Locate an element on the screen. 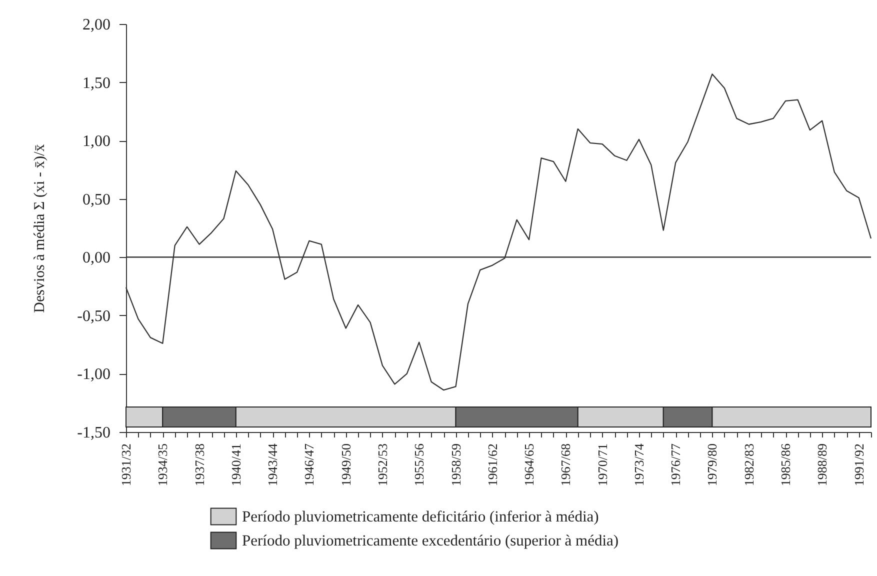  y-tick-label: 1,00 is located at coordinates (96, 141).